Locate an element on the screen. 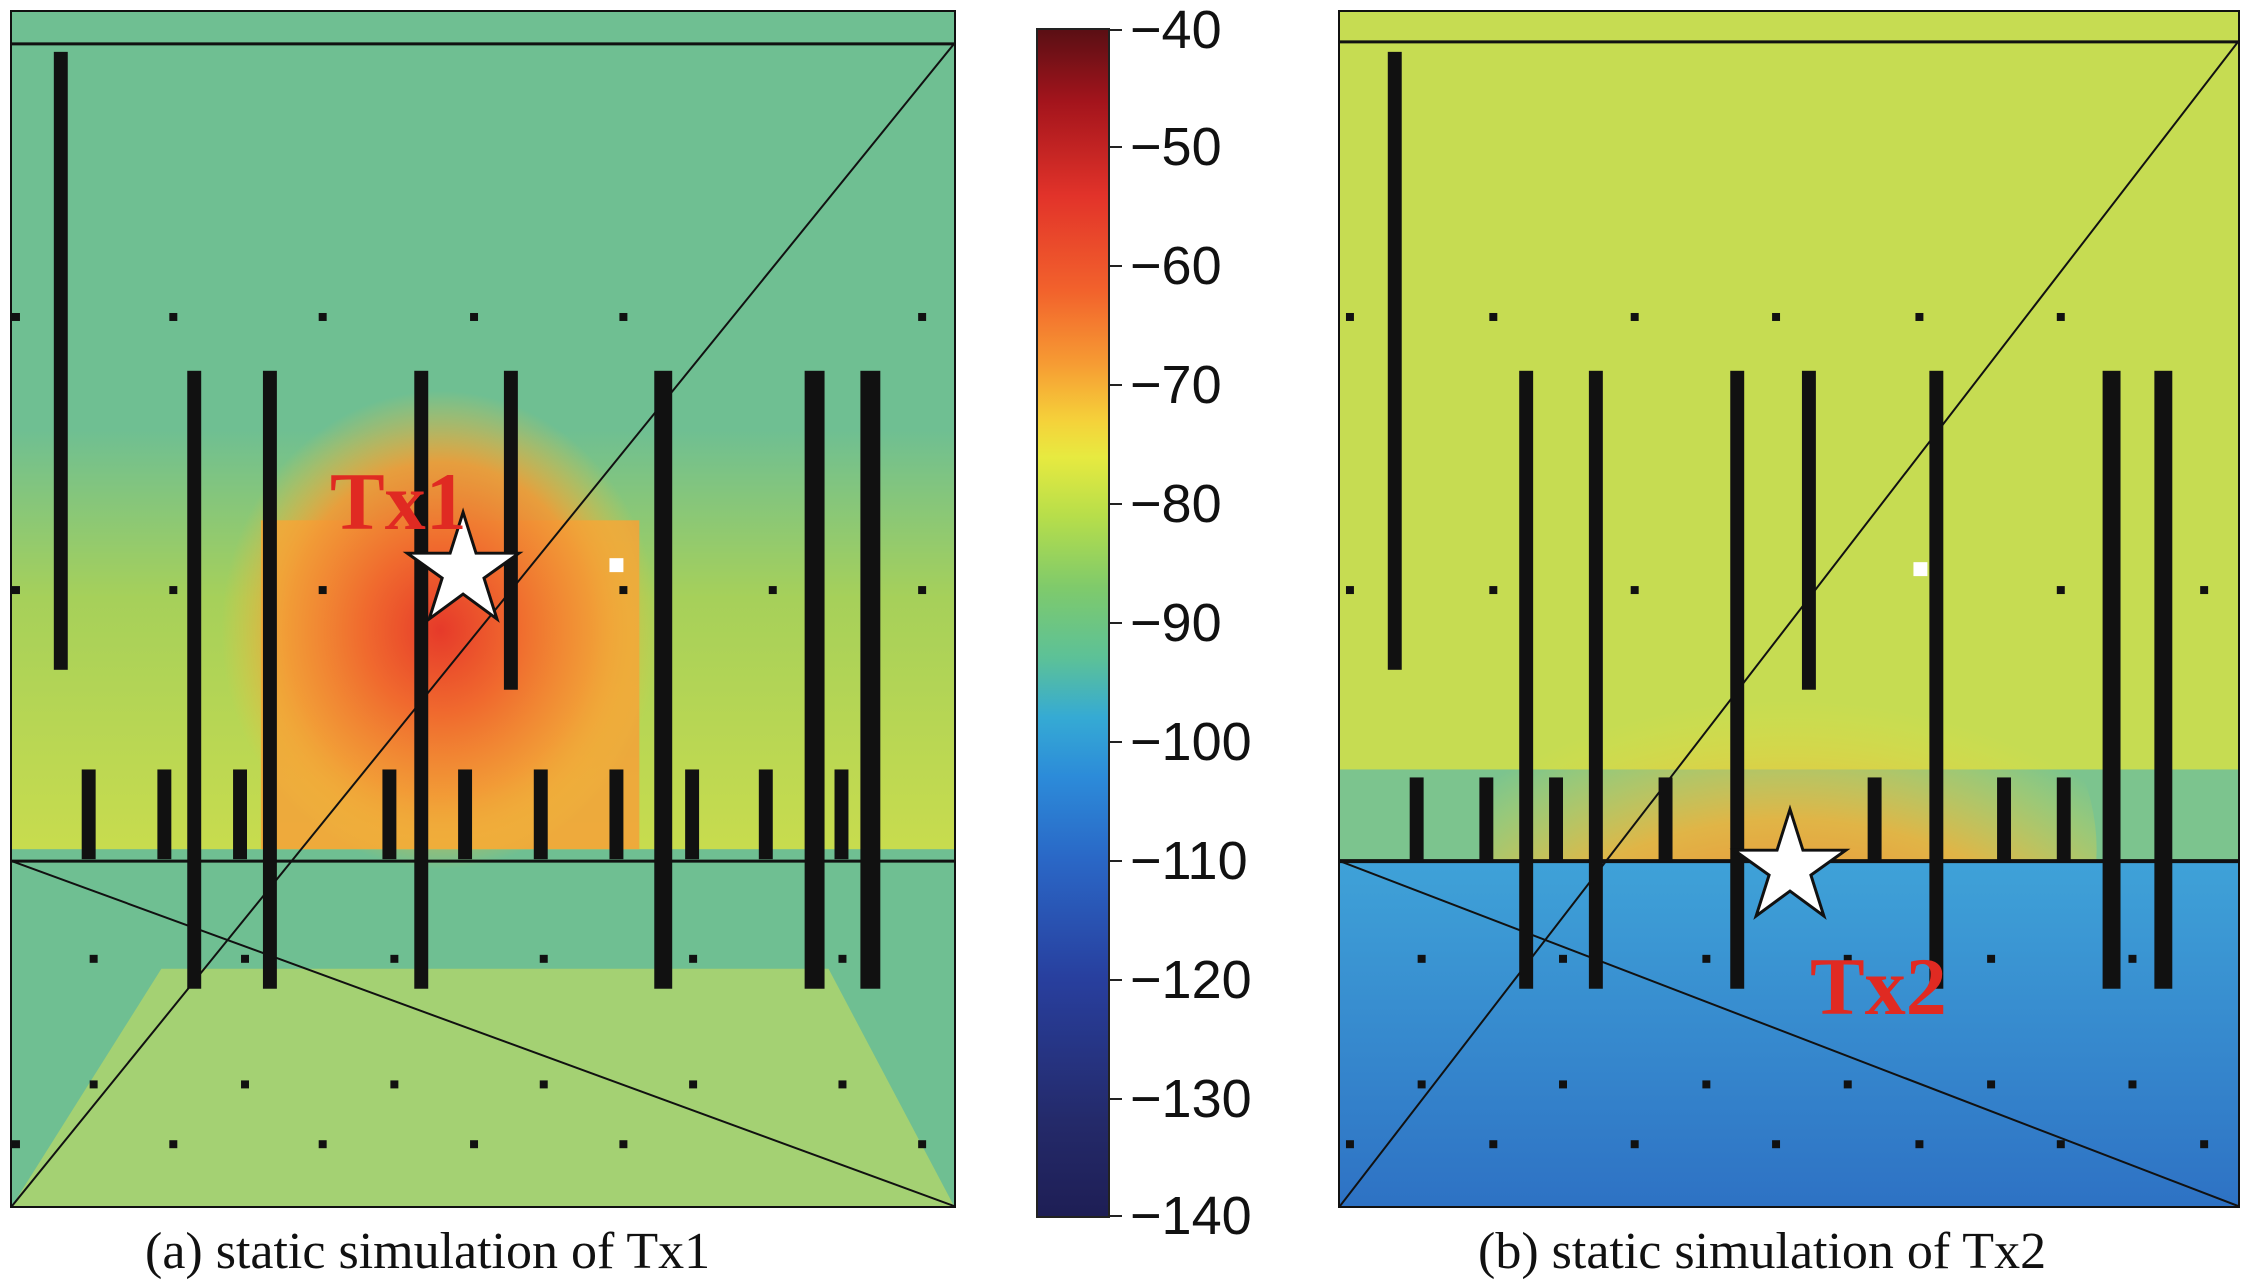  white-marker-b is located at coordinates (1920, 569).